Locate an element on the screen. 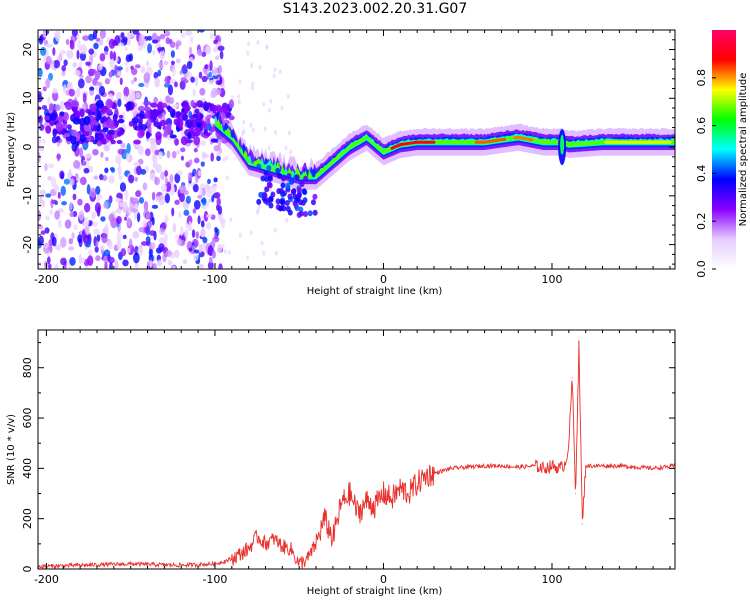 This screenshot has width=750, height=600. snr-y-tick-label: 200 is located at coordinates (27, 518).